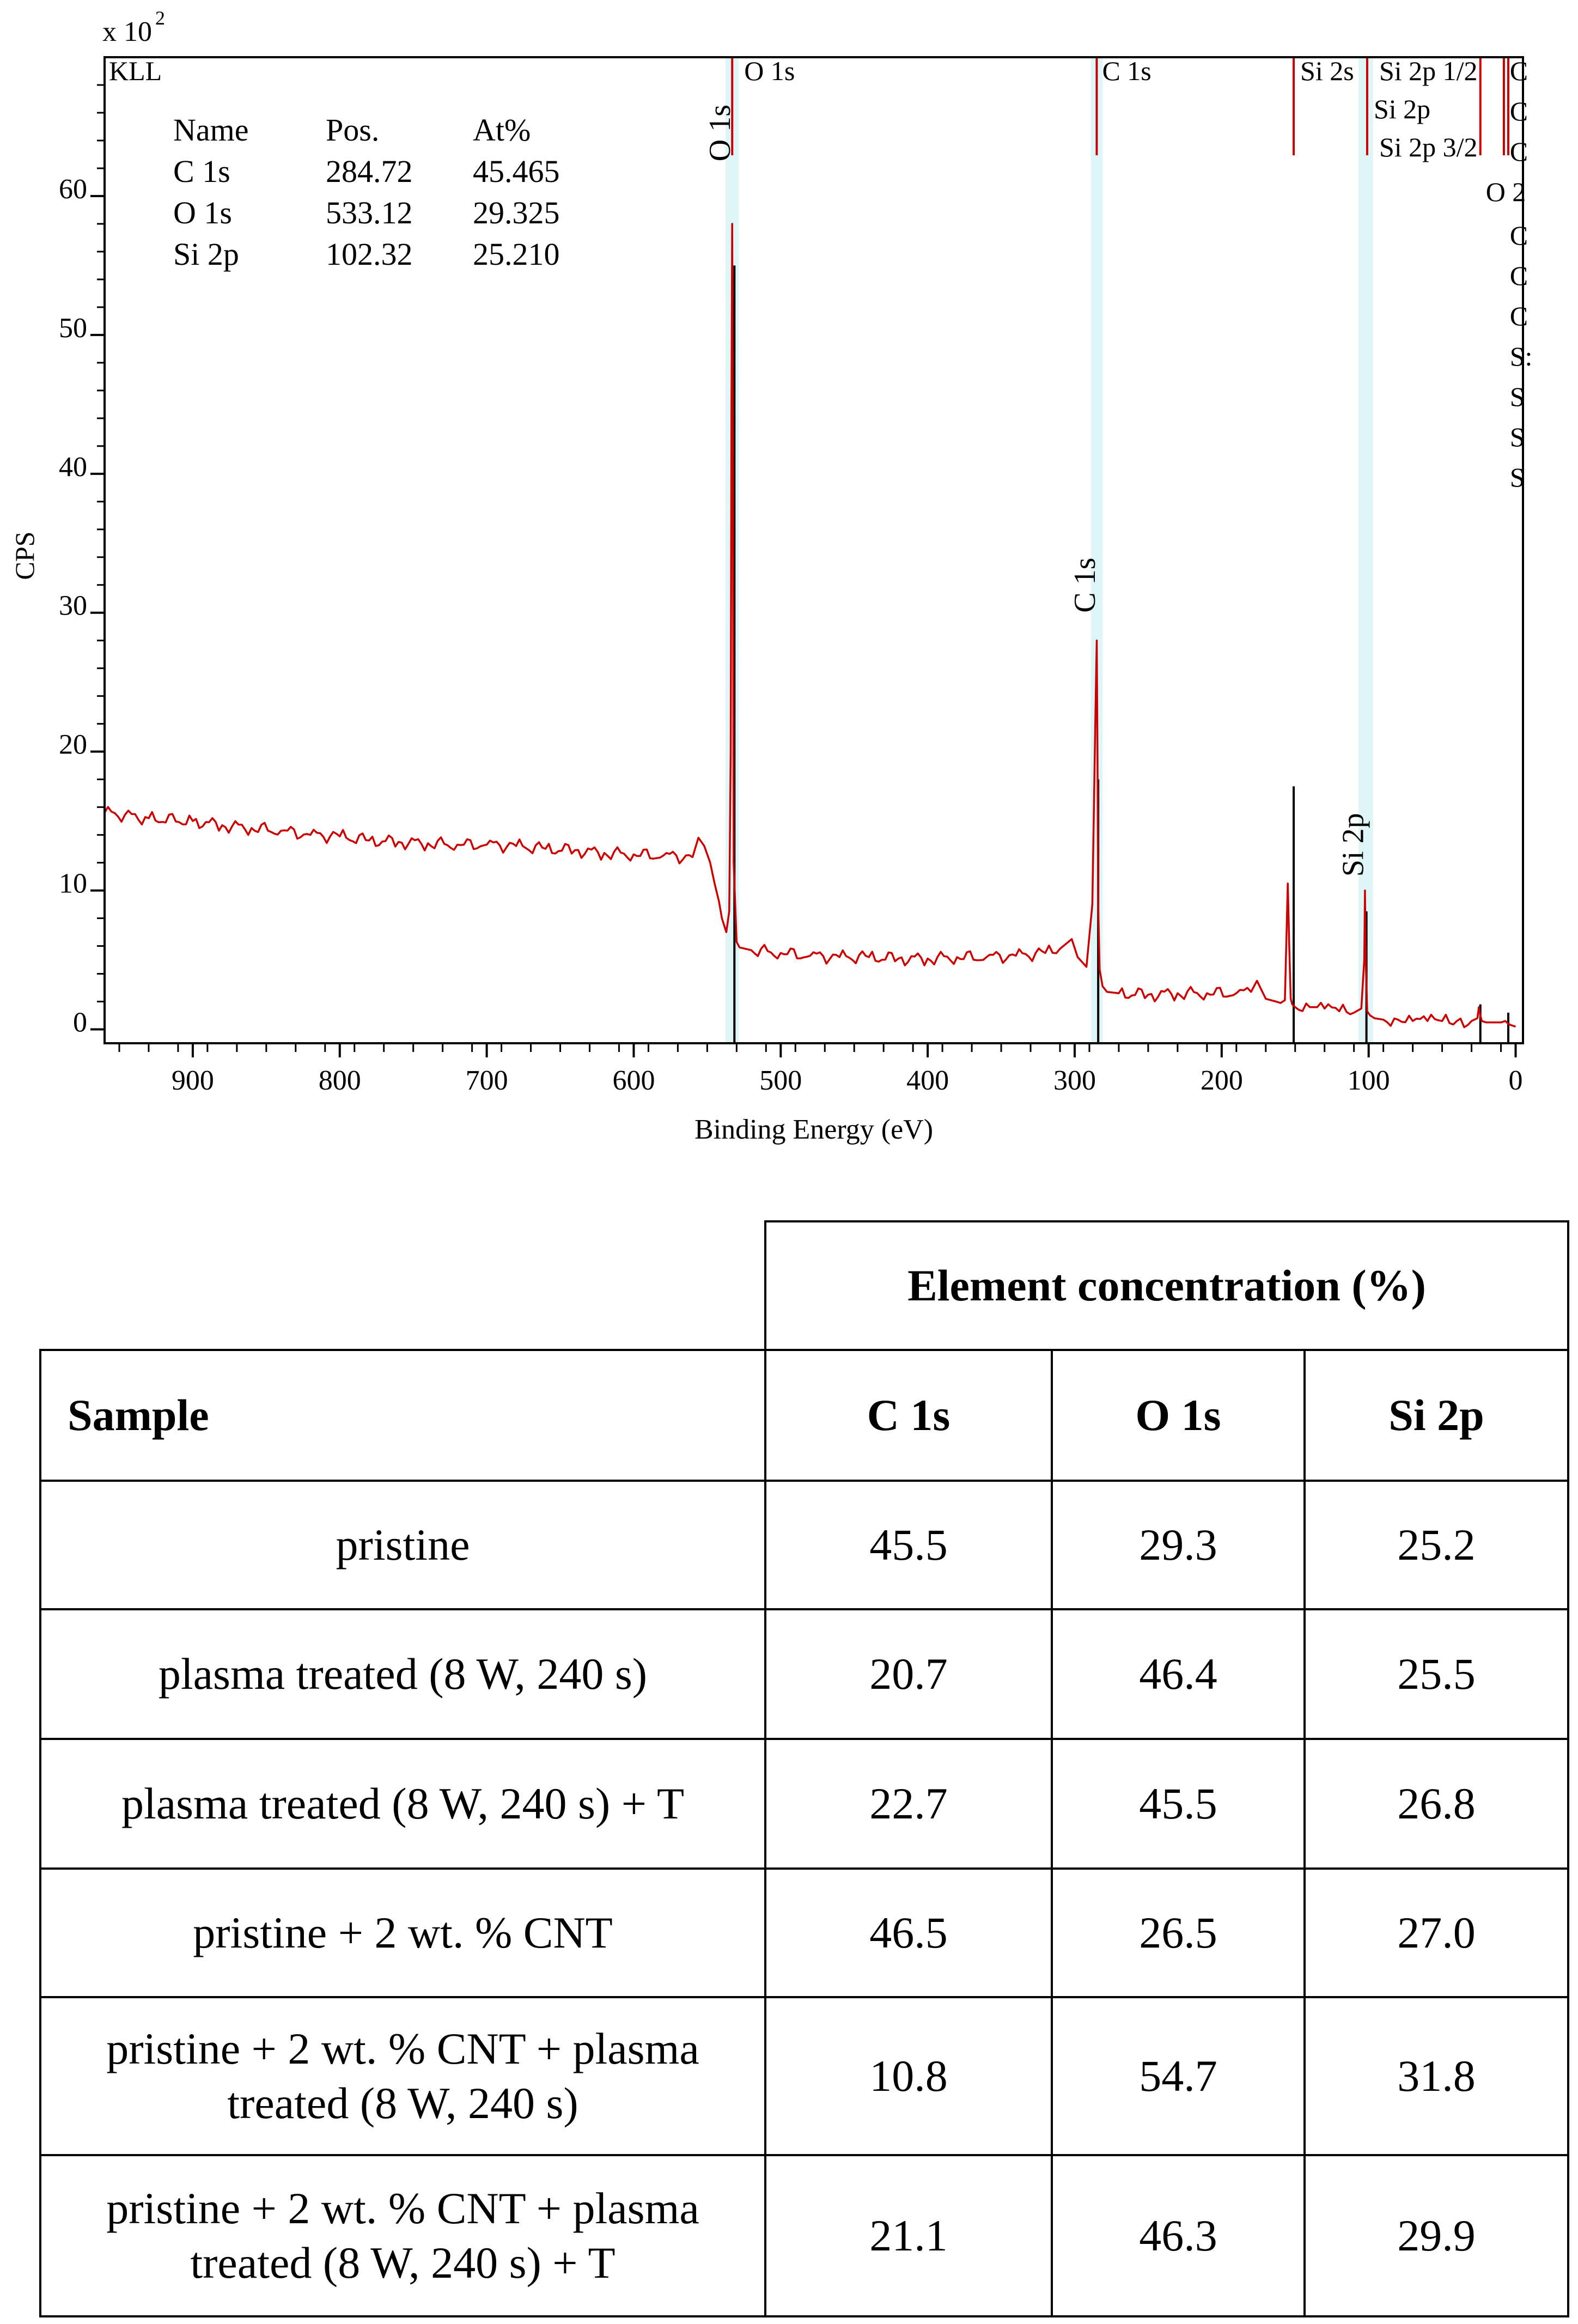  What do you see at coordinates (201, 171) in the screenshot?
I see `legend-cell: C 1s` at bounding box center [201, 171].